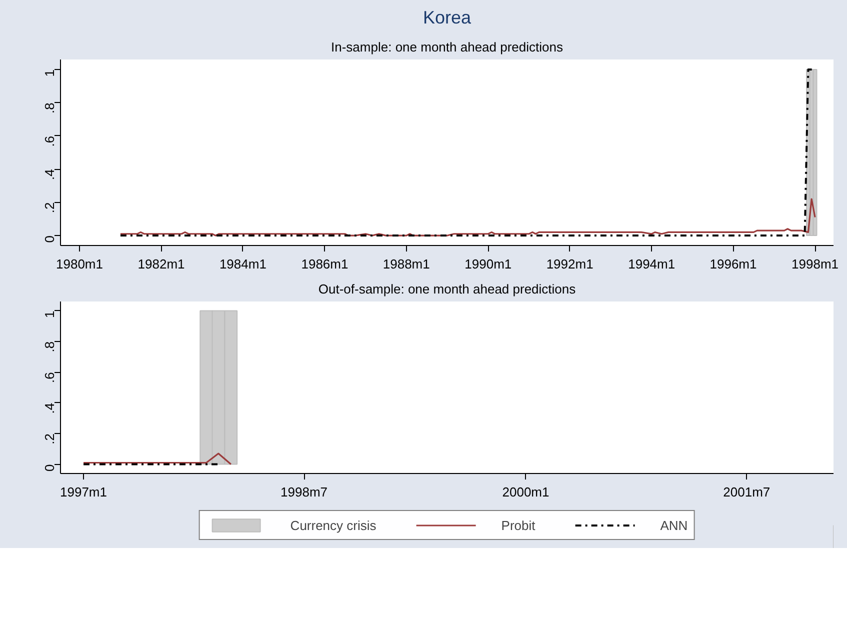 This screenshot has width=847, height=623. I want to click on x-tick-label: 1996m1, so click(733, 264).